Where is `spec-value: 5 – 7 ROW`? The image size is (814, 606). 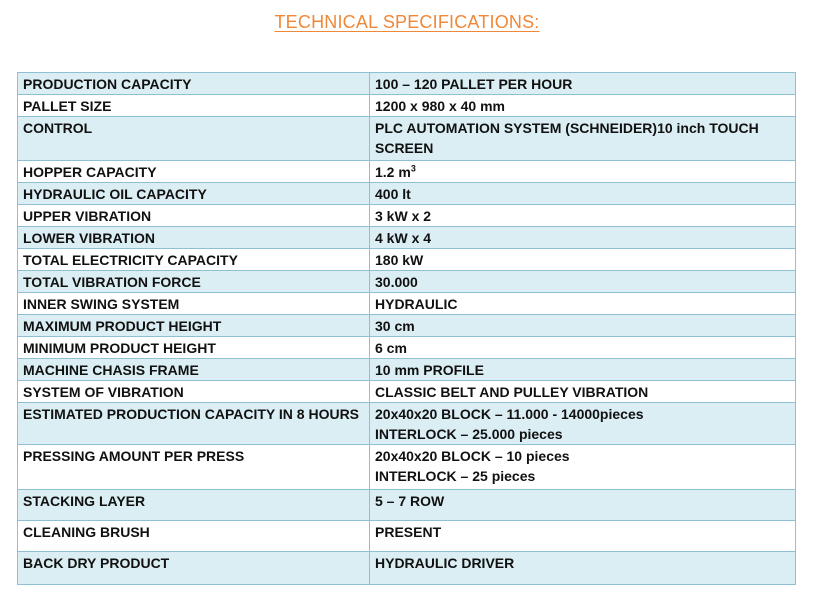 spec-value: 5 – 7 ROW is located at coordinates (582, 505).